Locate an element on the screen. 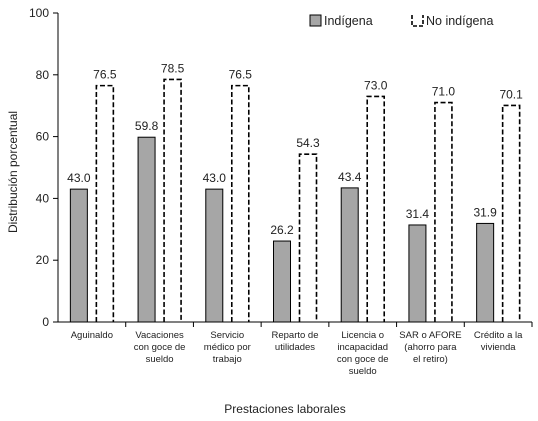 The image size is (538, 421). data-label-indigena: 26.2 is located at coordinates (282, 230).